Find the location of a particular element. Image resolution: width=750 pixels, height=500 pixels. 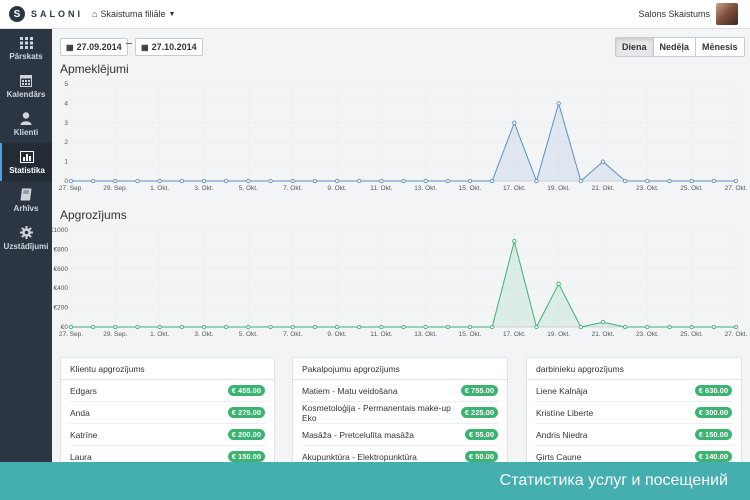

amount-badge: € 50.00 is located at coordinates (481, 456).